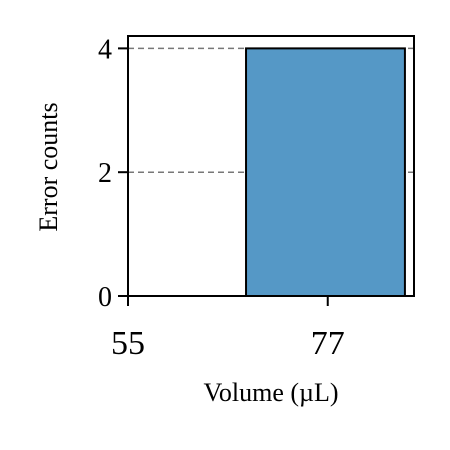 Image resolution: width=450 pixels, height=450 pixels. Describe the element at coordinates (113, 173) in the screenshot. I see `y-axis-ticks: 0 2 4` at that location.